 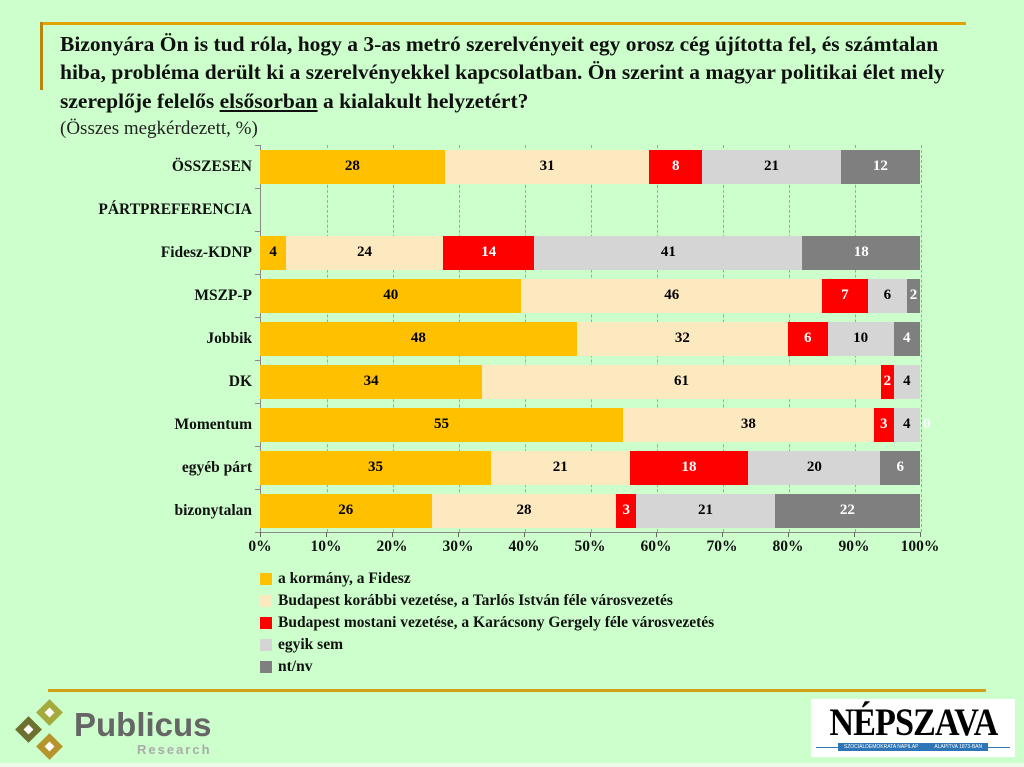 I want to click on x-tick-label: 100%, so click(x=920, y=546).